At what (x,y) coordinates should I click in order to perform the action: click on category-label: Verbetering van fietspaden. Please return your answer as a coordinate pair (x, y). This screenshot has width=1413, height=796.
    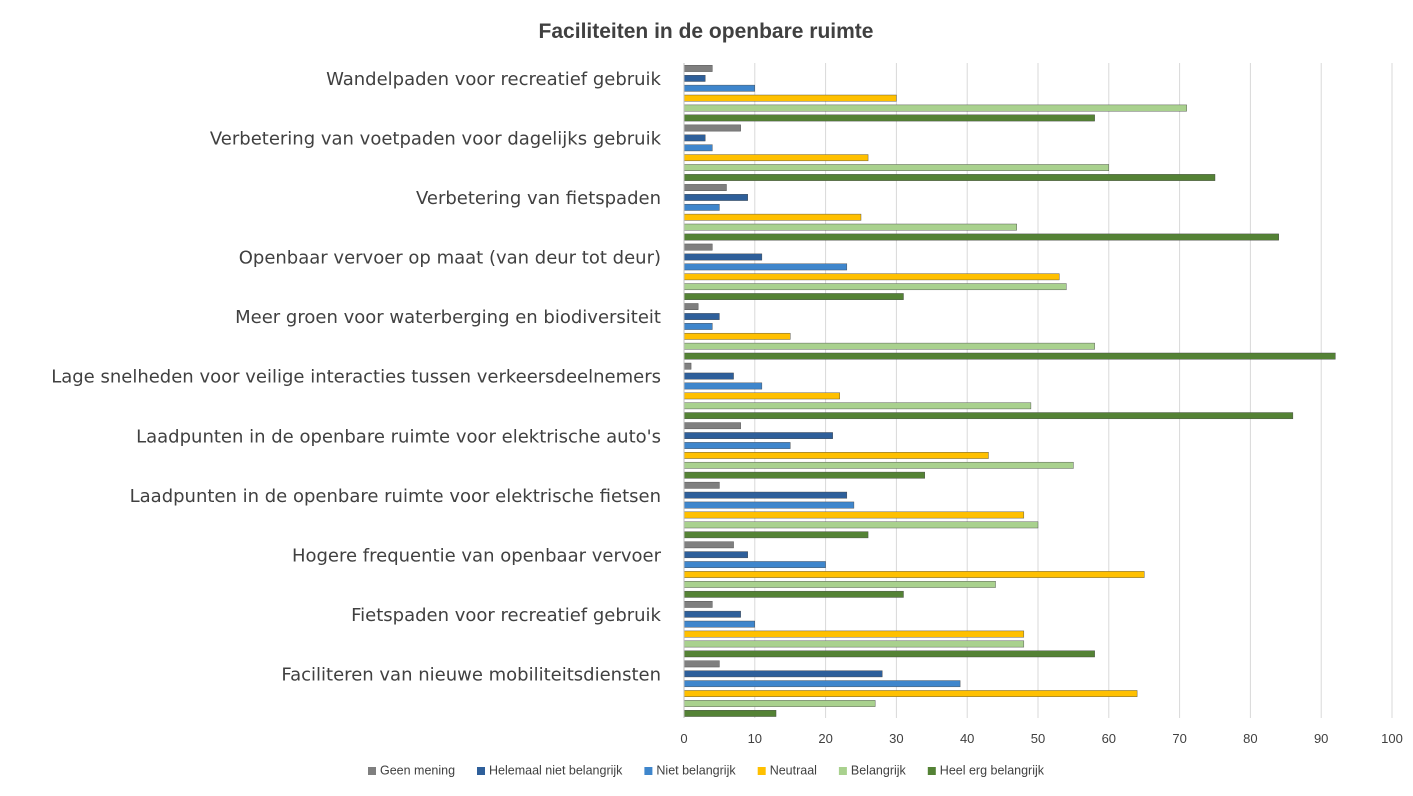
    Looking at the image, I should click on (538, 198).